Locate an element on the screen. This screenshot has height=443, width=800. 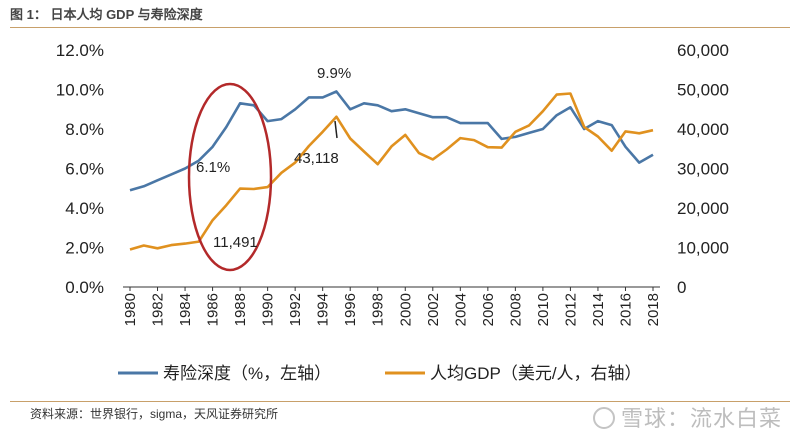
x-tick-label: 1988 is located at coordinates (240, 309).